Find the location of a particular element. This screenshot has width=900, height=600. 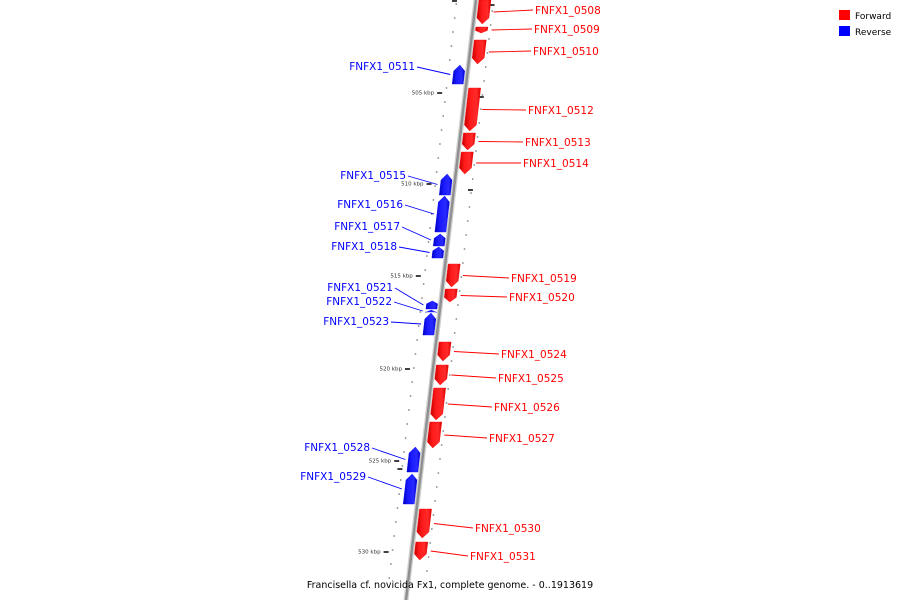

legend-item-forward: Forward is located at coordinates (865, 16).